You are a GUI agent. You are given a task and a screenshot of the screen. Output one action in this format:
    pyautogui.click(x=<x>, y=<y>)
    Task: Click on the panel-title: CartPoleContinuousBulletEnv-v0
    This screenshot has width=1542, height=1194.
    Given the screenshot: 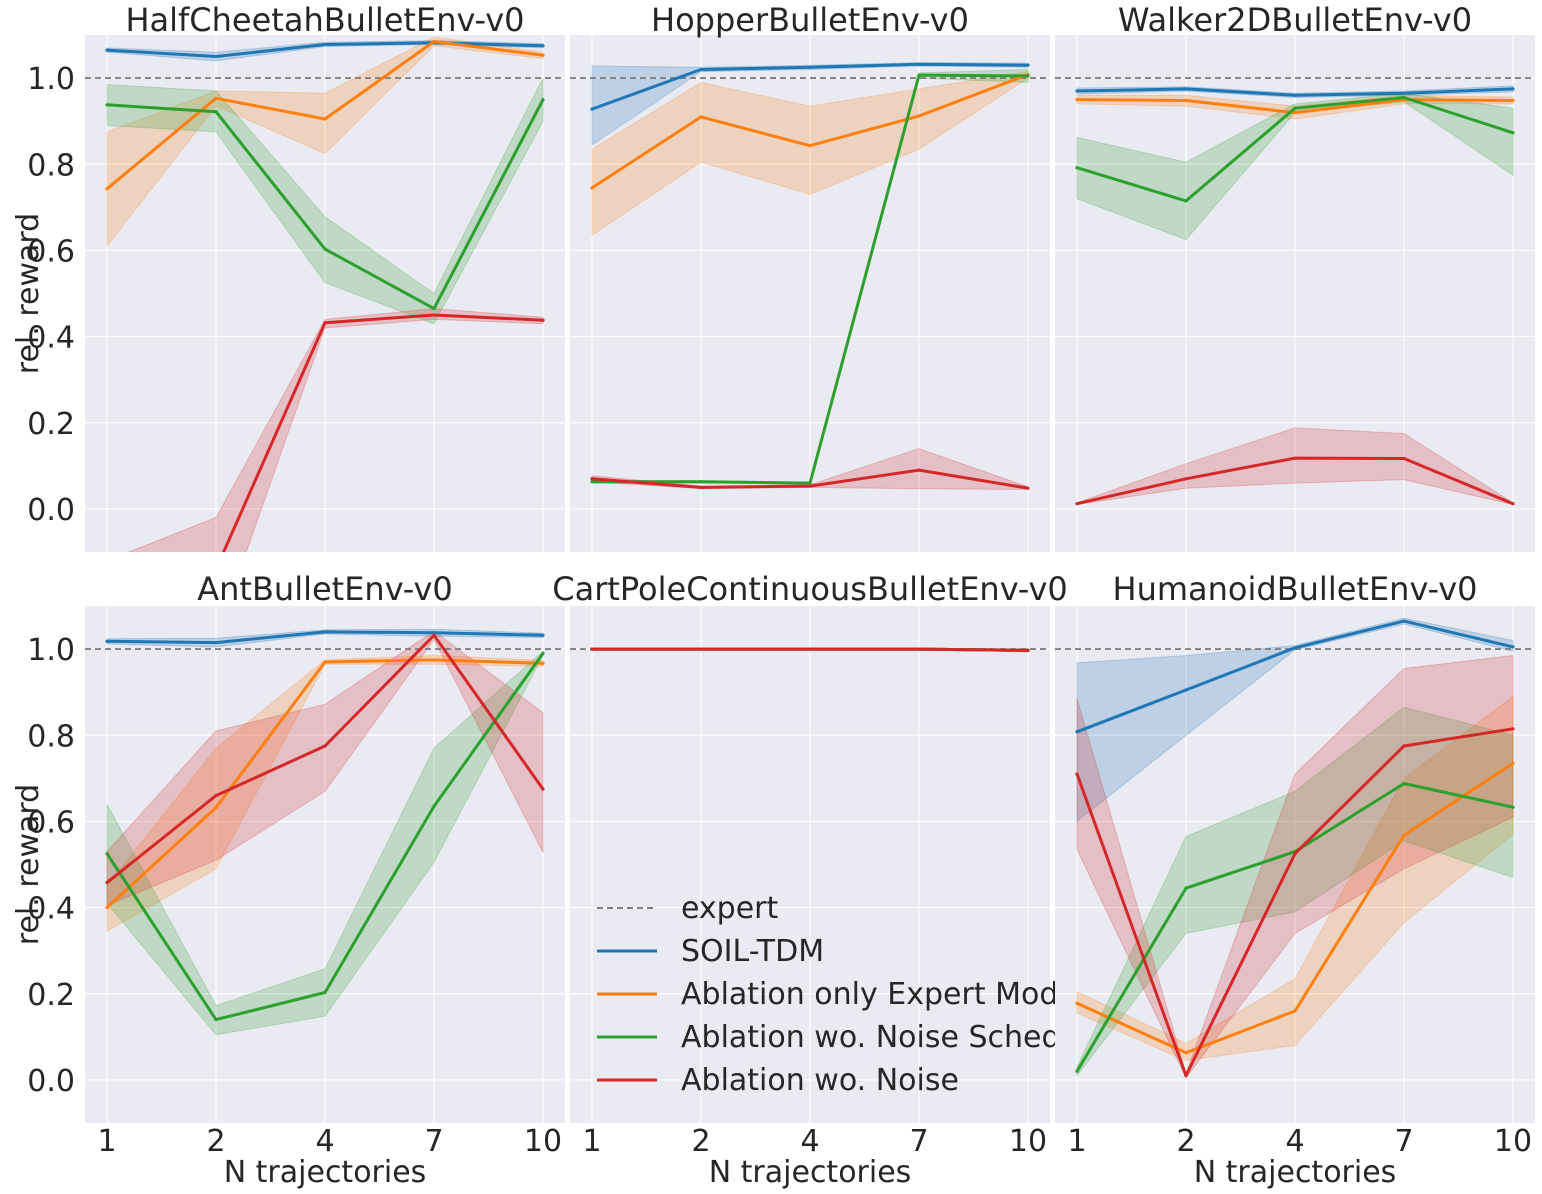 What is the action you would take?
    pyautogui.click(x=810, y=589)
    